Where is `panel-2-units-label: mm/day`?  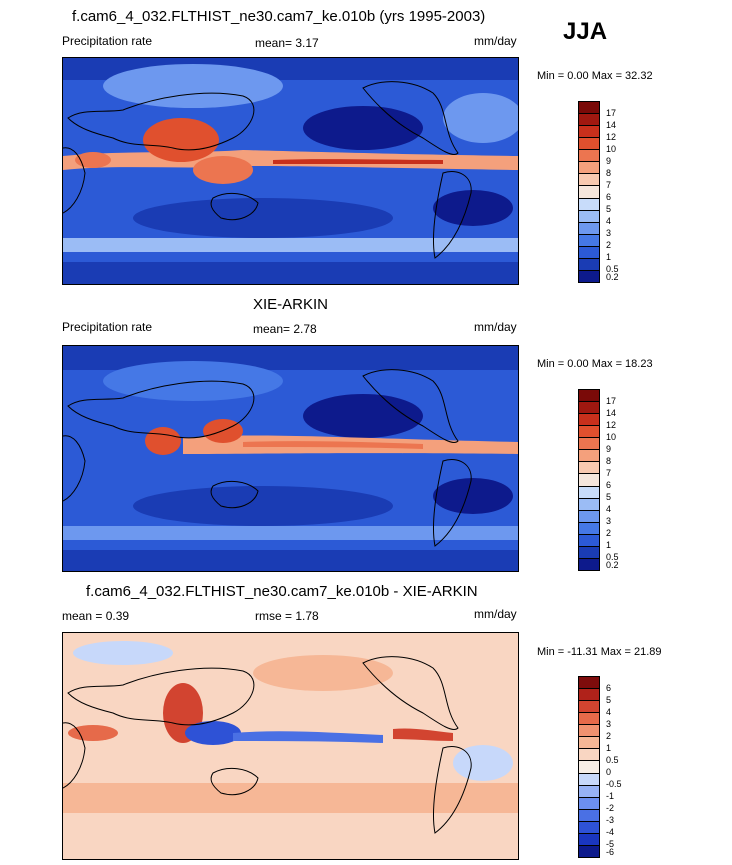
panel-2-units-label: mm/day is located at coordinates (495, 327).